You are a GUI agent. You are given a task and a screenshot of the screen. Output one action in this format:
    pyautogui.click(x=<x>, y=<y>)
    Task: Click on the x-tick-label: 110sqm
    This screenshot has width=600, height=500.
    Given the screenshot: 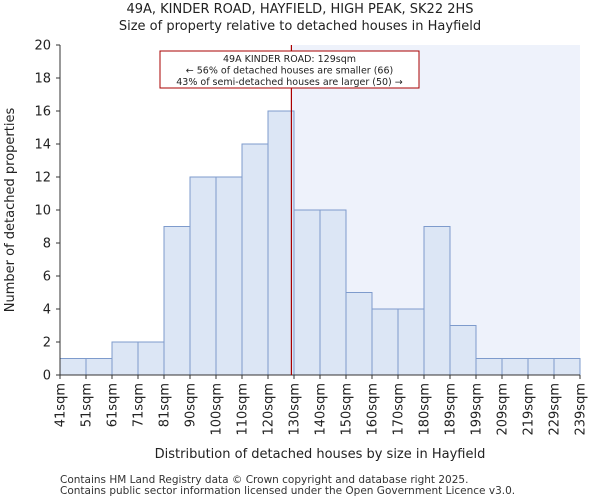 What is the action you would take?
    pyautogui.click(x=243, y=409)
    